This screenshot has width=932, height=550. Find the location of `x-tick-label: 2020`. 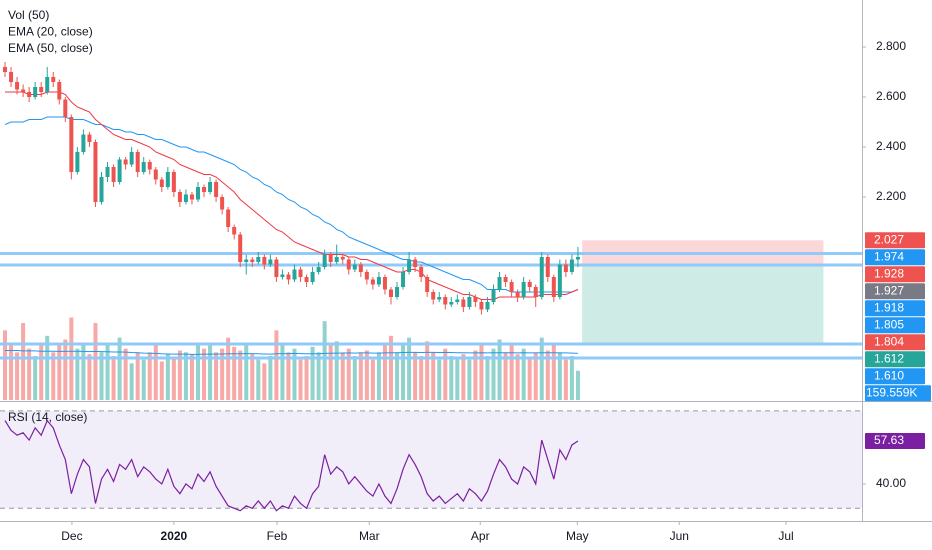

x-tick-label: 2020 is located at coordinates (174, 536).